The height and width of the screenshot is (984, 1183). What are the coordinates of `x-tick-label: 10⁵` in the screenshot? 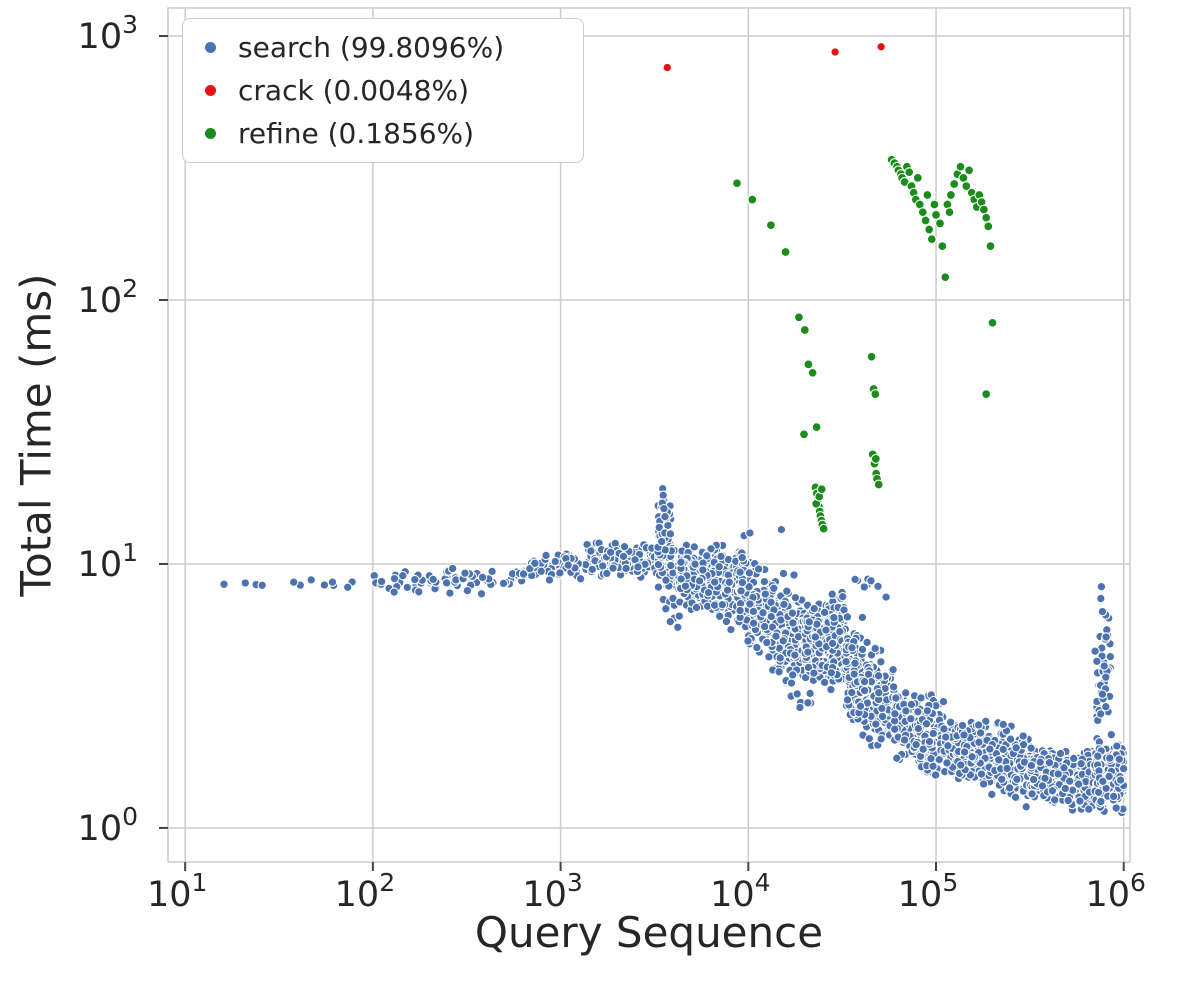 It's located at (928, 891).